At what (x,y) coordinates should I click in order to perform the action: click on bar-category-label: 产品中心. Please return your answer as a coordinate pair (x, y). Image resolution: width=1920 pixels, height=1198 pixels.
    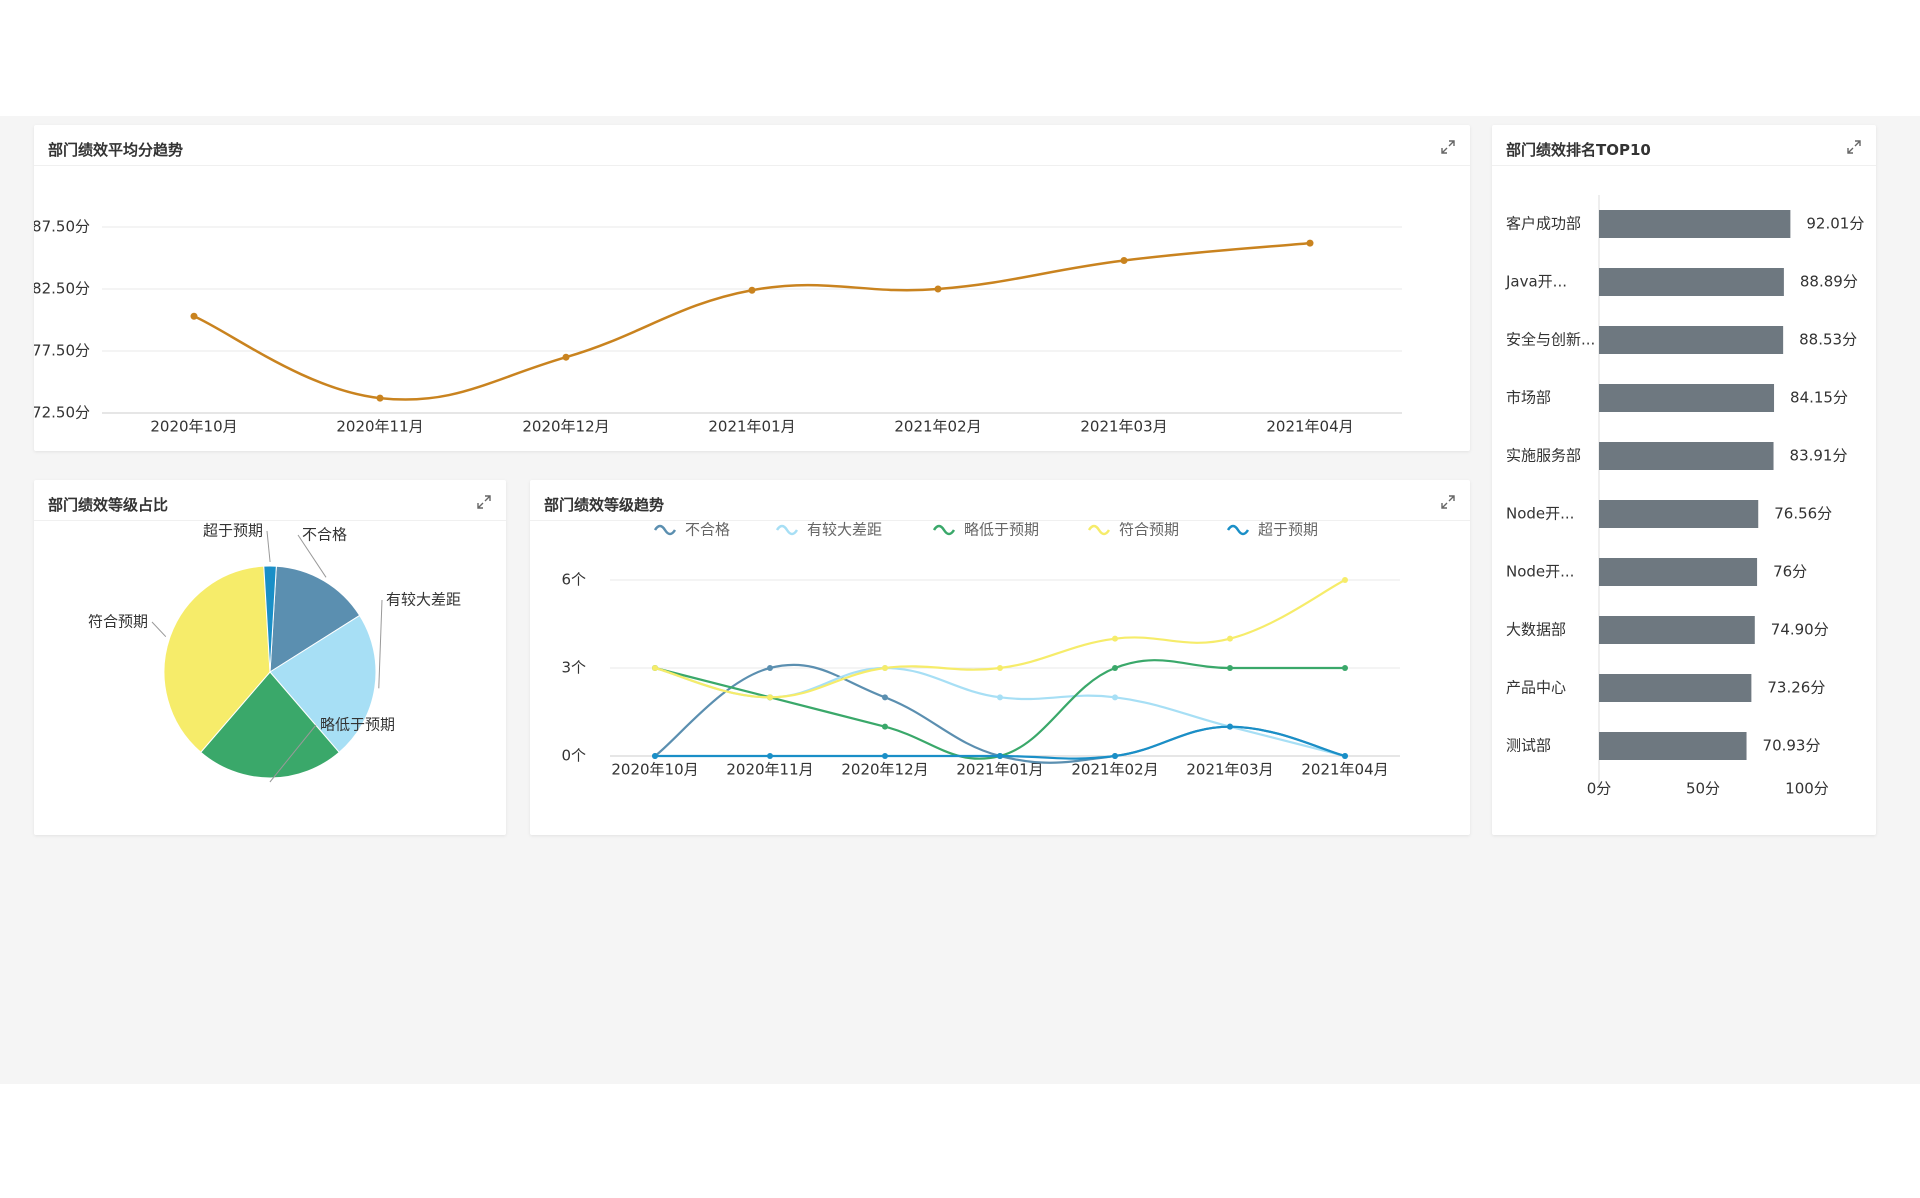
    Looking at the image, I should click on (1536, 688).